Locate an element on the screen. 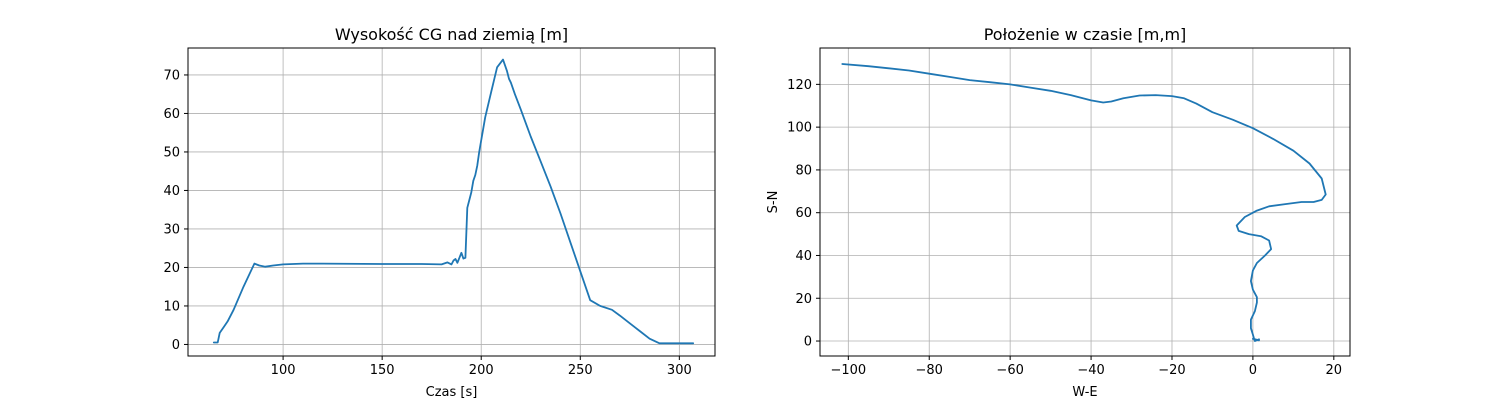  height-chart-y-tick-label: 60 is located at coordinates (171, 114).